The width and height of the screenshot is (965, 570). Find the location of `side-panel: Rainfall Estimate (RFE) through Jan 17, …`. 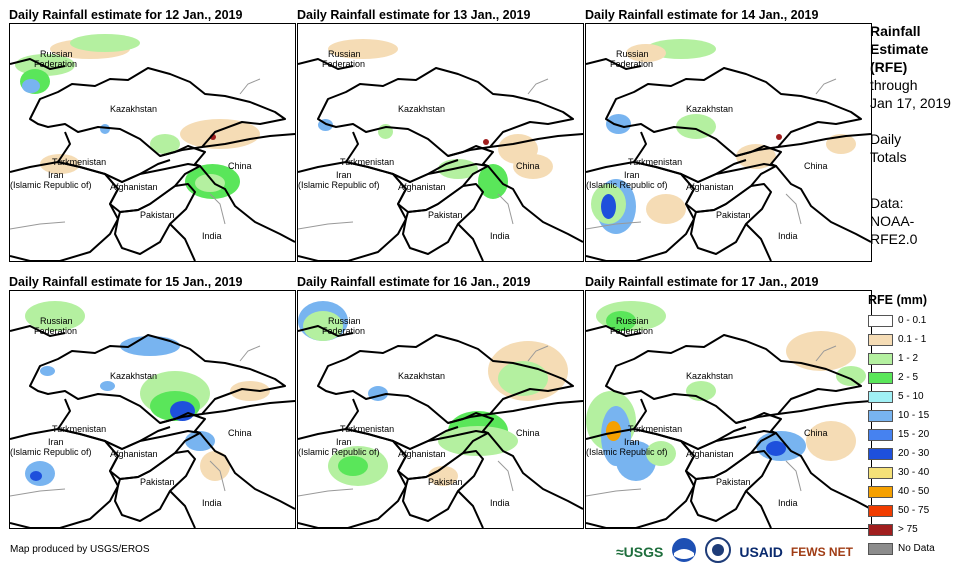

side-panel: Rainfall Estimate (RFE) through Jan 17, … is located at coordinates (910, 135).